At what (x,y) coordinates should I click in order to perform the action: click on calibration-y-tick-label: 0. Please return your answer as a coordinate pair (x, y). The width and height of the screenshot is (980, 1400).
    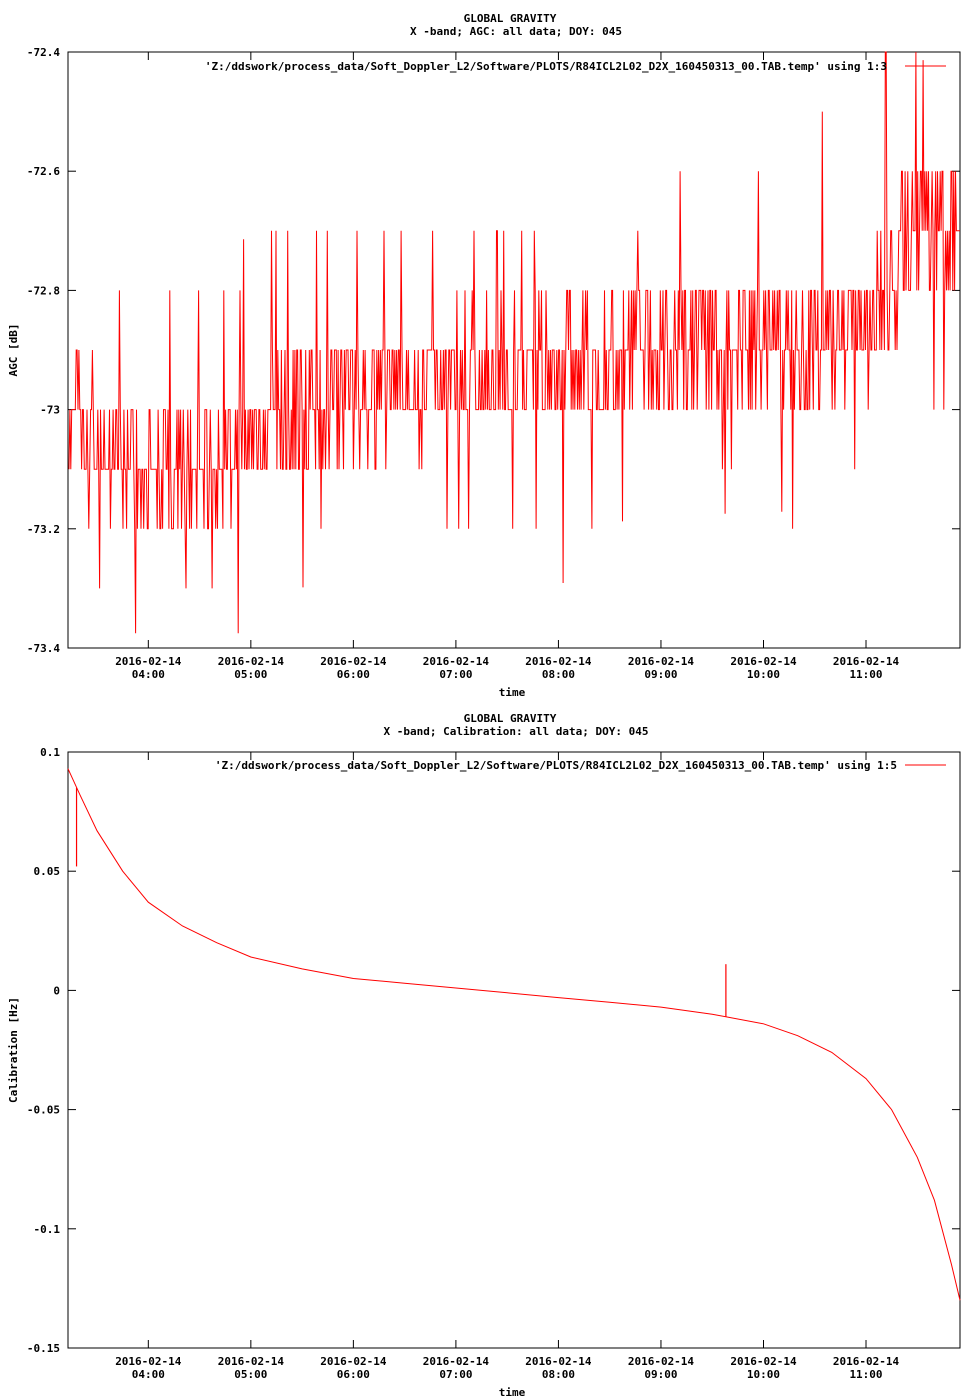
    Looking at the image, I should click on (56, 990).